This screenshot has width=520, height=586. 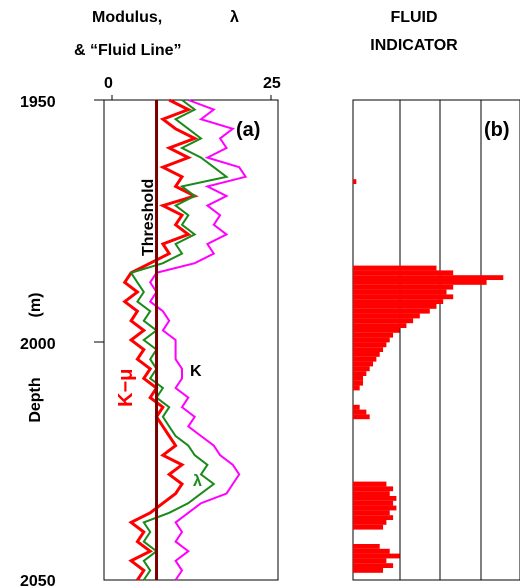 What do you see at coordinates (128, 50) in the screenshot?
I see `panel-a-title-line2: & “Fluid Line”` at bounding box center [128, 50].